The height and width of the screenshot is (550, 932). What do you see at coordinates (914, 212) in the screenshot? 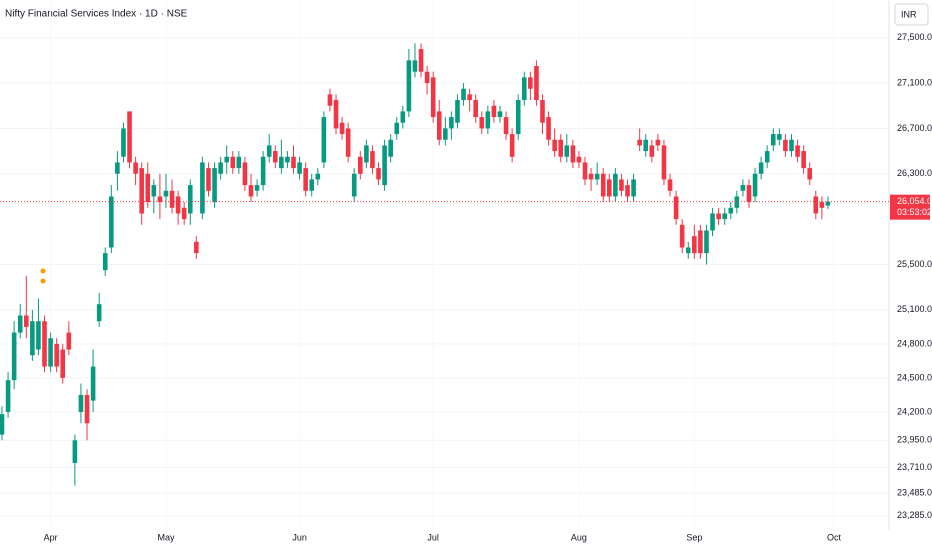
I see `countdown: 03:53:02` at bounding box center [914, 212].